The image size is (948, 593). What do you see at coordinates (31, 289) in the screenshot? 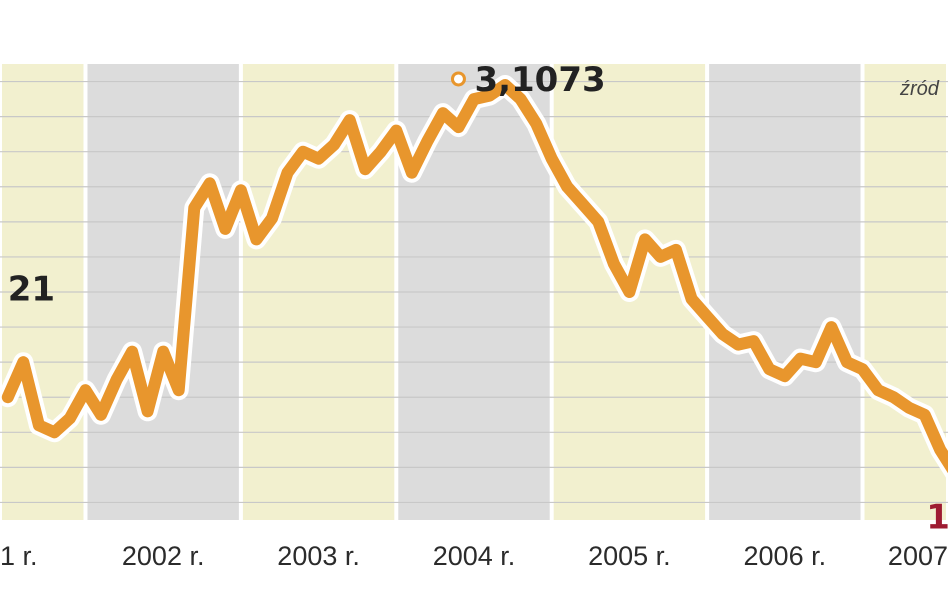
I see `annotation-label: 21` at bounding box center [31, 289].